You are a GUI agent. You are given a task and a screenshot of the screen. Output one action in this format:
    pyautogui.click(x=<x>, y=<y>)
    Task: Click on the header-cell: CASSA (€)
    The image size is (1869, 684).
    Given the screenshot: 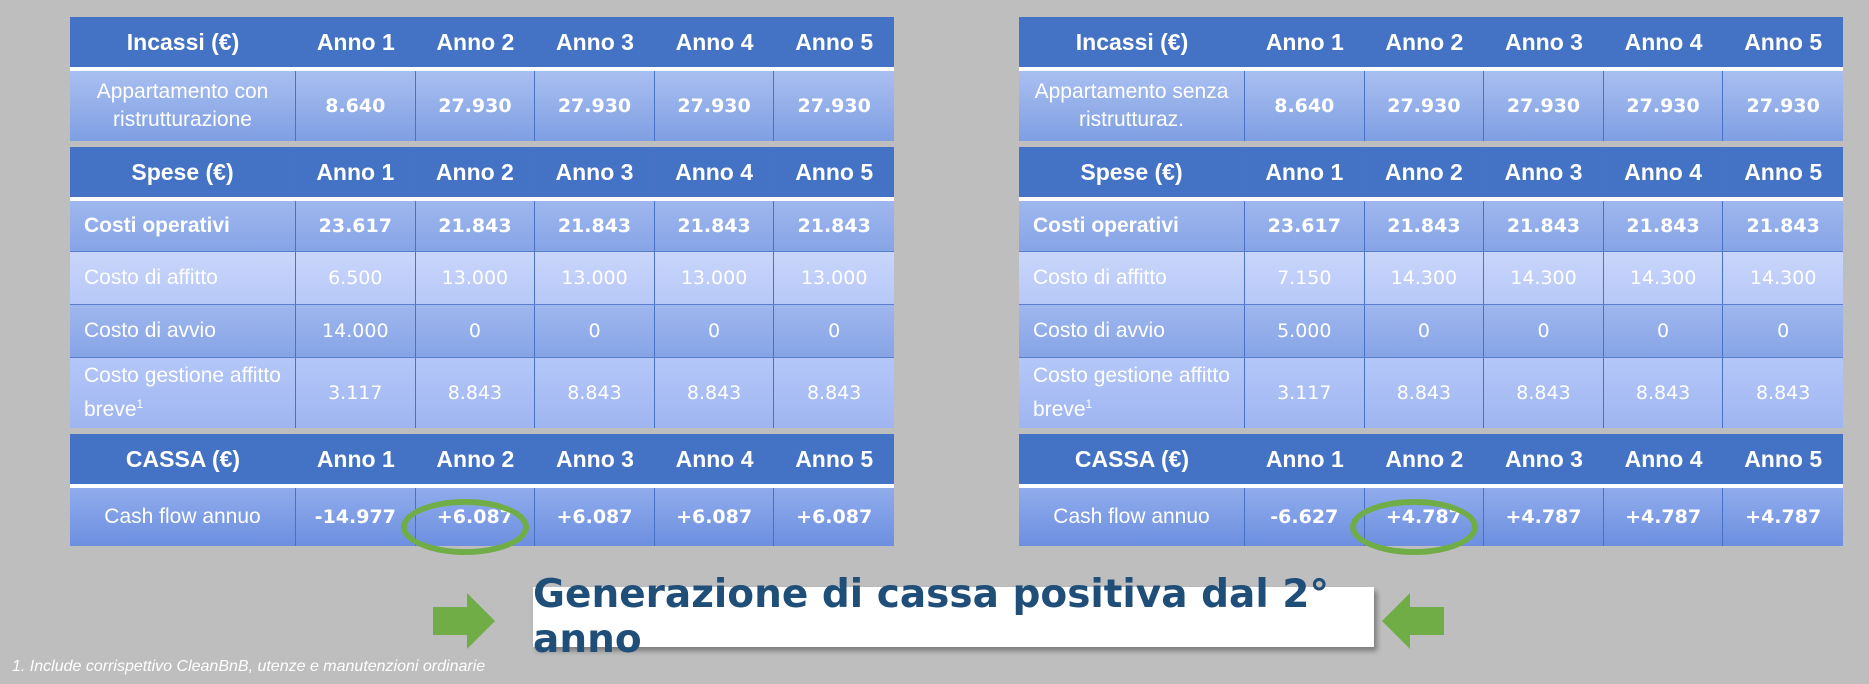 What is the action you would take?
    pyautogui.click(x=183, y=458)
    